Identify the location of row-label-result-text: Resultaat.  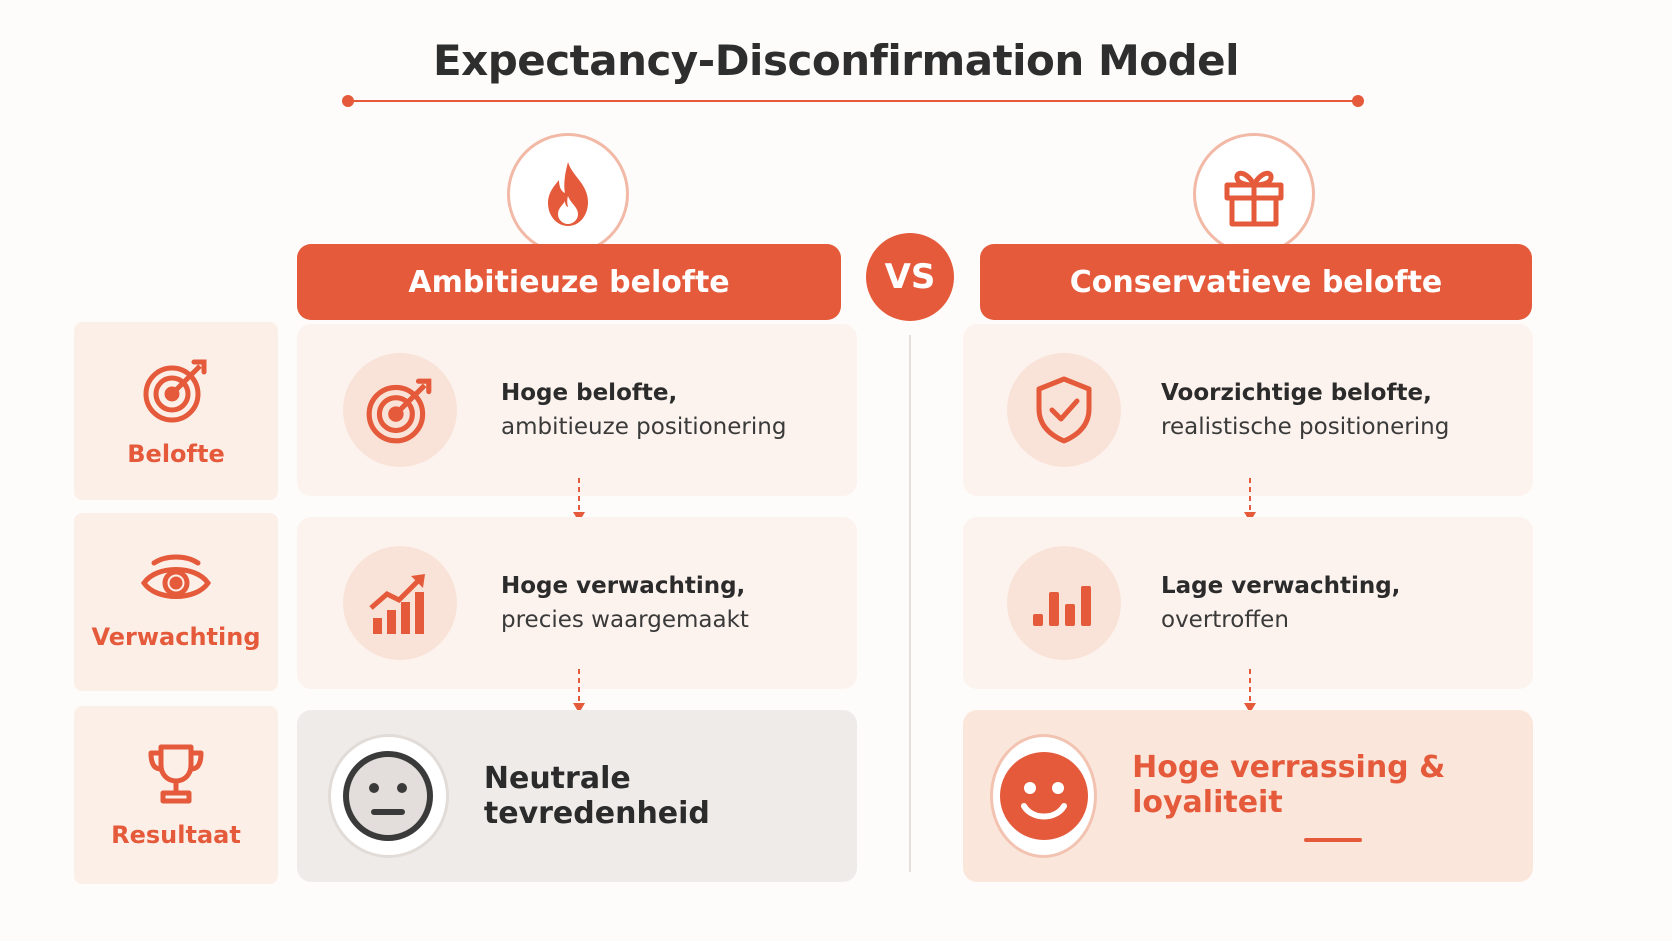
(176, 835).